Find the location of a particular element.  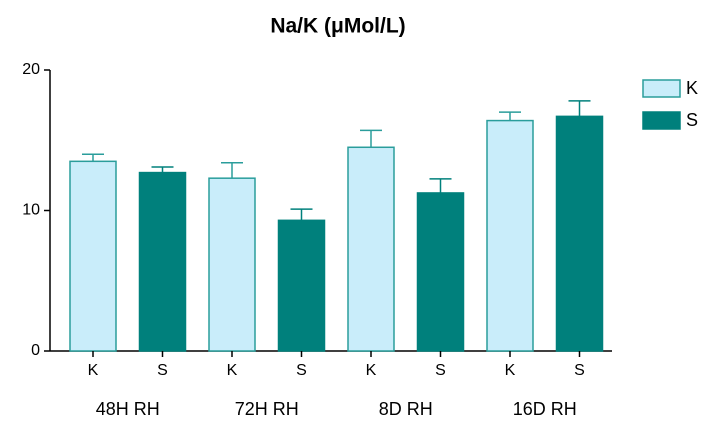

group-label: 72H RH is located at coordinates (267, 409).